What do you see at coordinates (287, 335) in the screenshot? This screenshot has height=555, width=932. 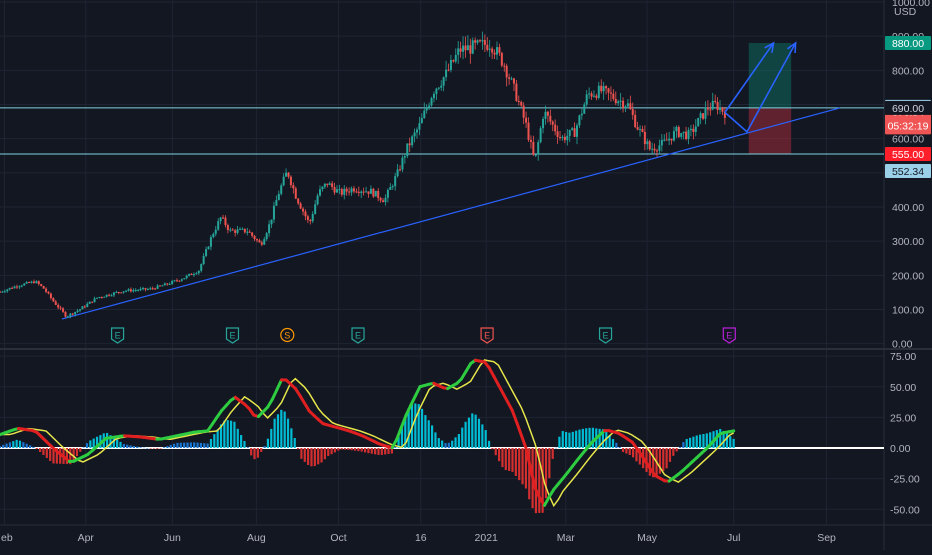 I see `event-marker: S` at bounding box center [287, 335].